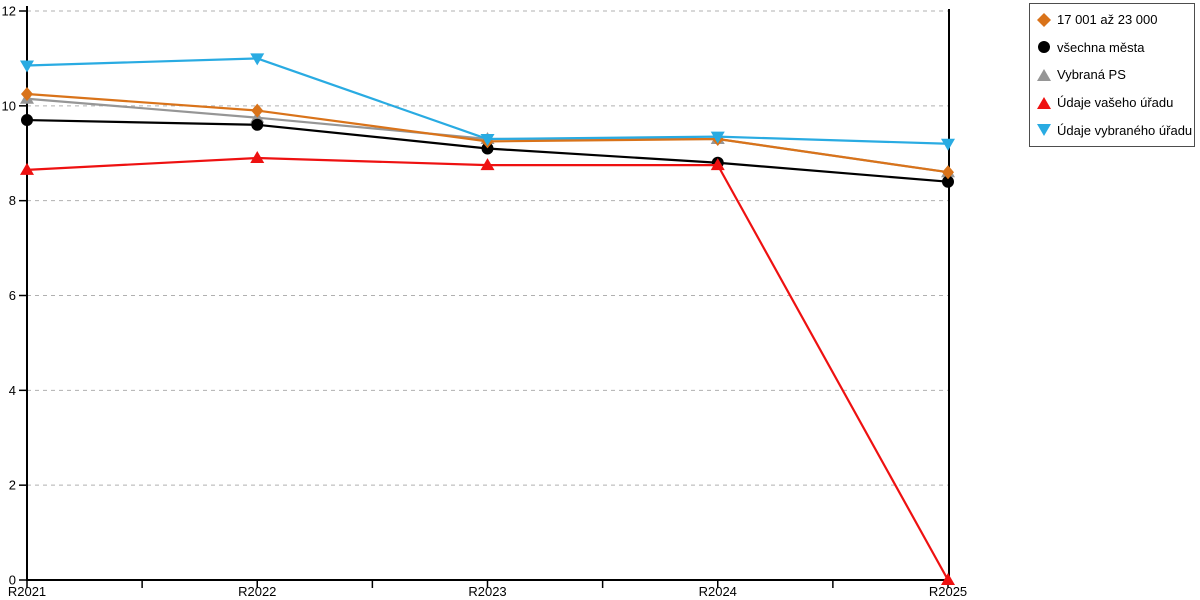  What do you see at coordinates (12, 200) in the screenshot?
I see `y-tick-label: 8` at bounding box center [12, 200].